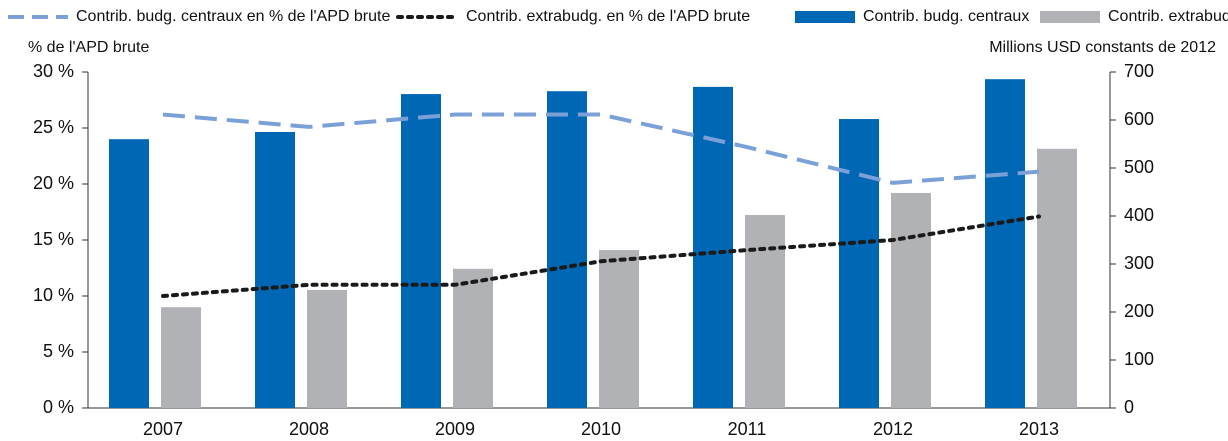 The image size is (1228, 441). I want to click on y-tick-label: 20 %, so click(53, 183).